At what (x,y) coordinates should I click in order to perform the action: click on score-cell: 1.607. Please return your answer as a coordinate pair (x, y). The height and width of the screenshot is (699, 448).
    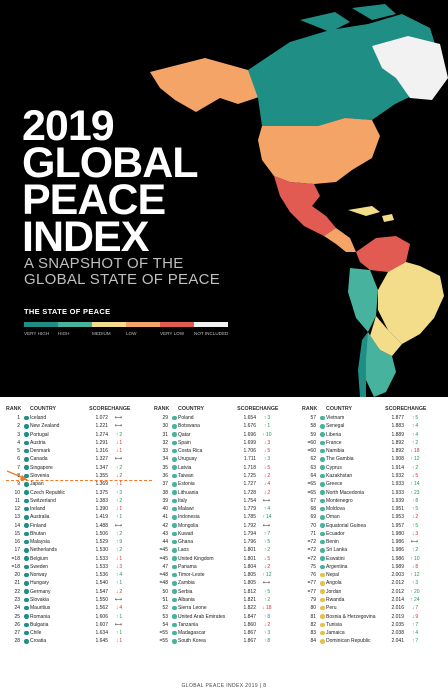
    Looking at the image, I should click on (101, 624).